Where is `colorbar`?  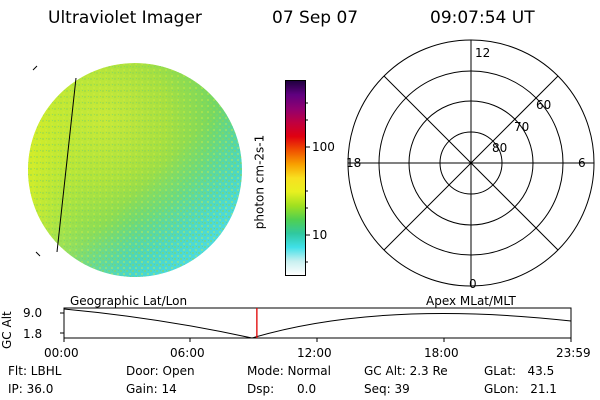
colorbar is located at coordinates (295, 178).